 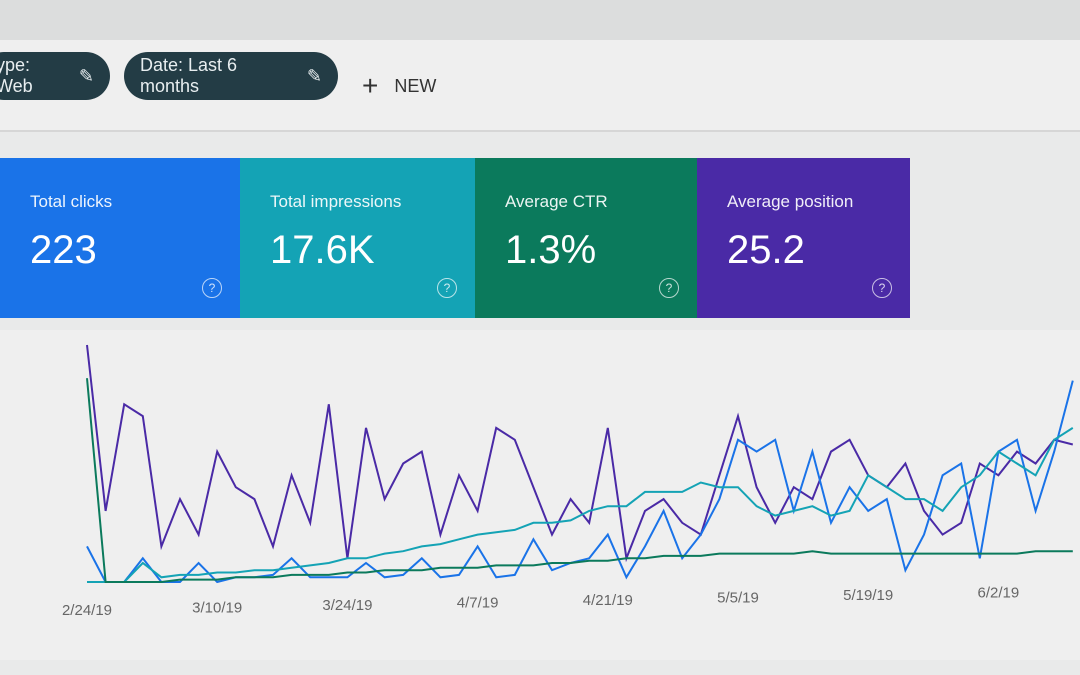 I want to click on card-total-impressions: Total impressions 17.6K ?, so click(x=357, y=238).